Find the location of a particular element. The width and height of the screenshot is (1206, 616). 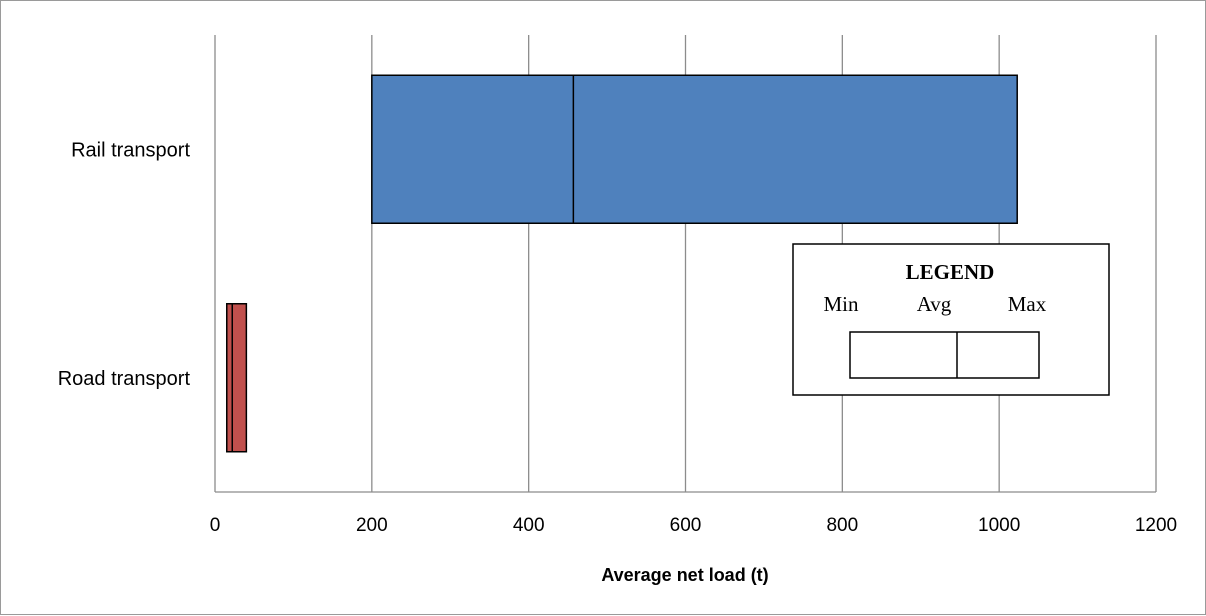

bar-min-max-rail is located at coordinates (694, 149).